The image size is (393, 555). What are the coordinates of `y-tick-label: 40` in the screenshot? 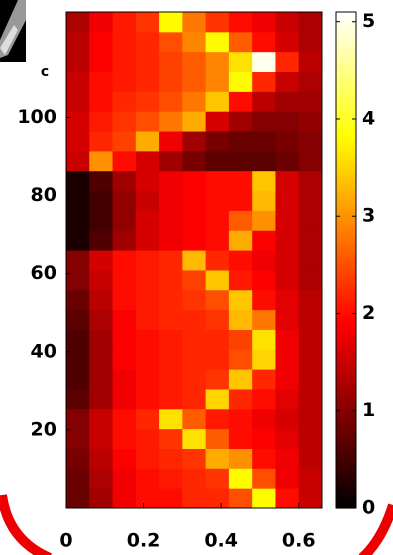 It's located at (44, 351).